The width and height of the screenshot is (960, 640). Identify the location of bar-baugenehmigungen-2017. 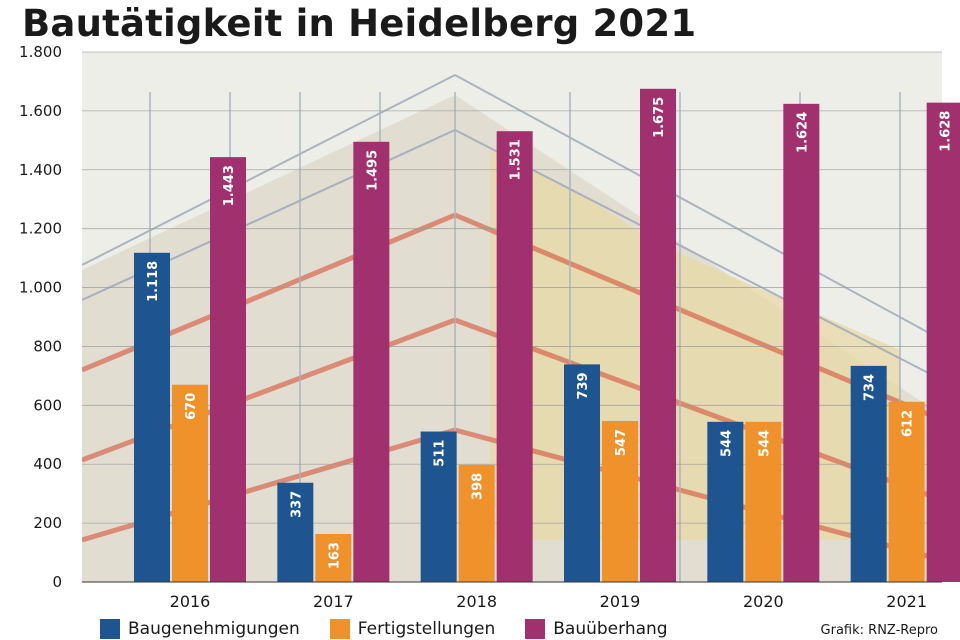
(295, 532).